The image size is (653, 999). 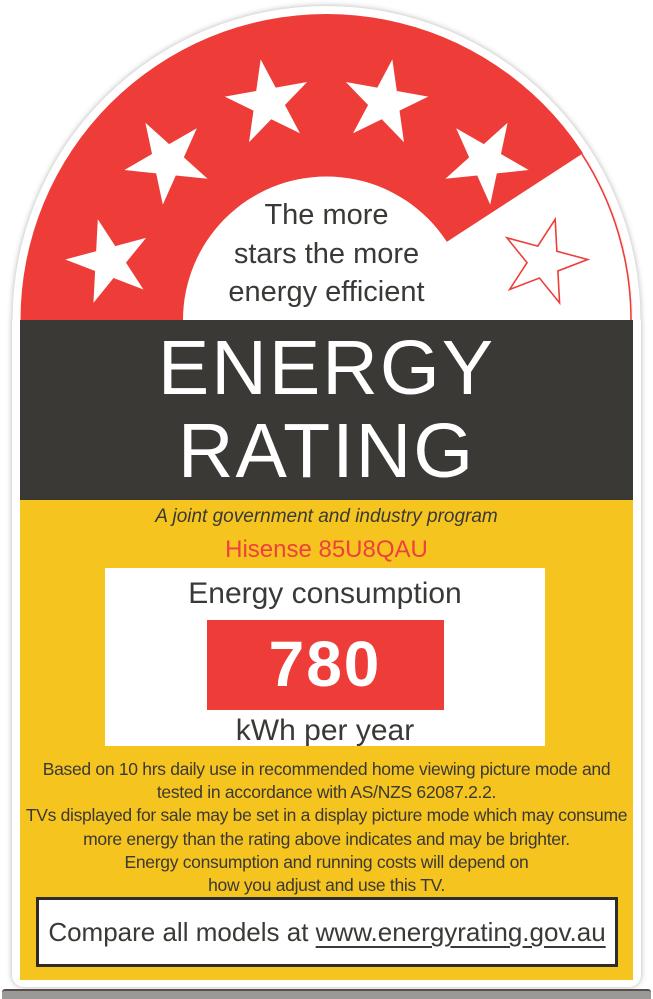 I want to click on fine-print-line: how you adjust and use this TV., so click(x=326, y=885).